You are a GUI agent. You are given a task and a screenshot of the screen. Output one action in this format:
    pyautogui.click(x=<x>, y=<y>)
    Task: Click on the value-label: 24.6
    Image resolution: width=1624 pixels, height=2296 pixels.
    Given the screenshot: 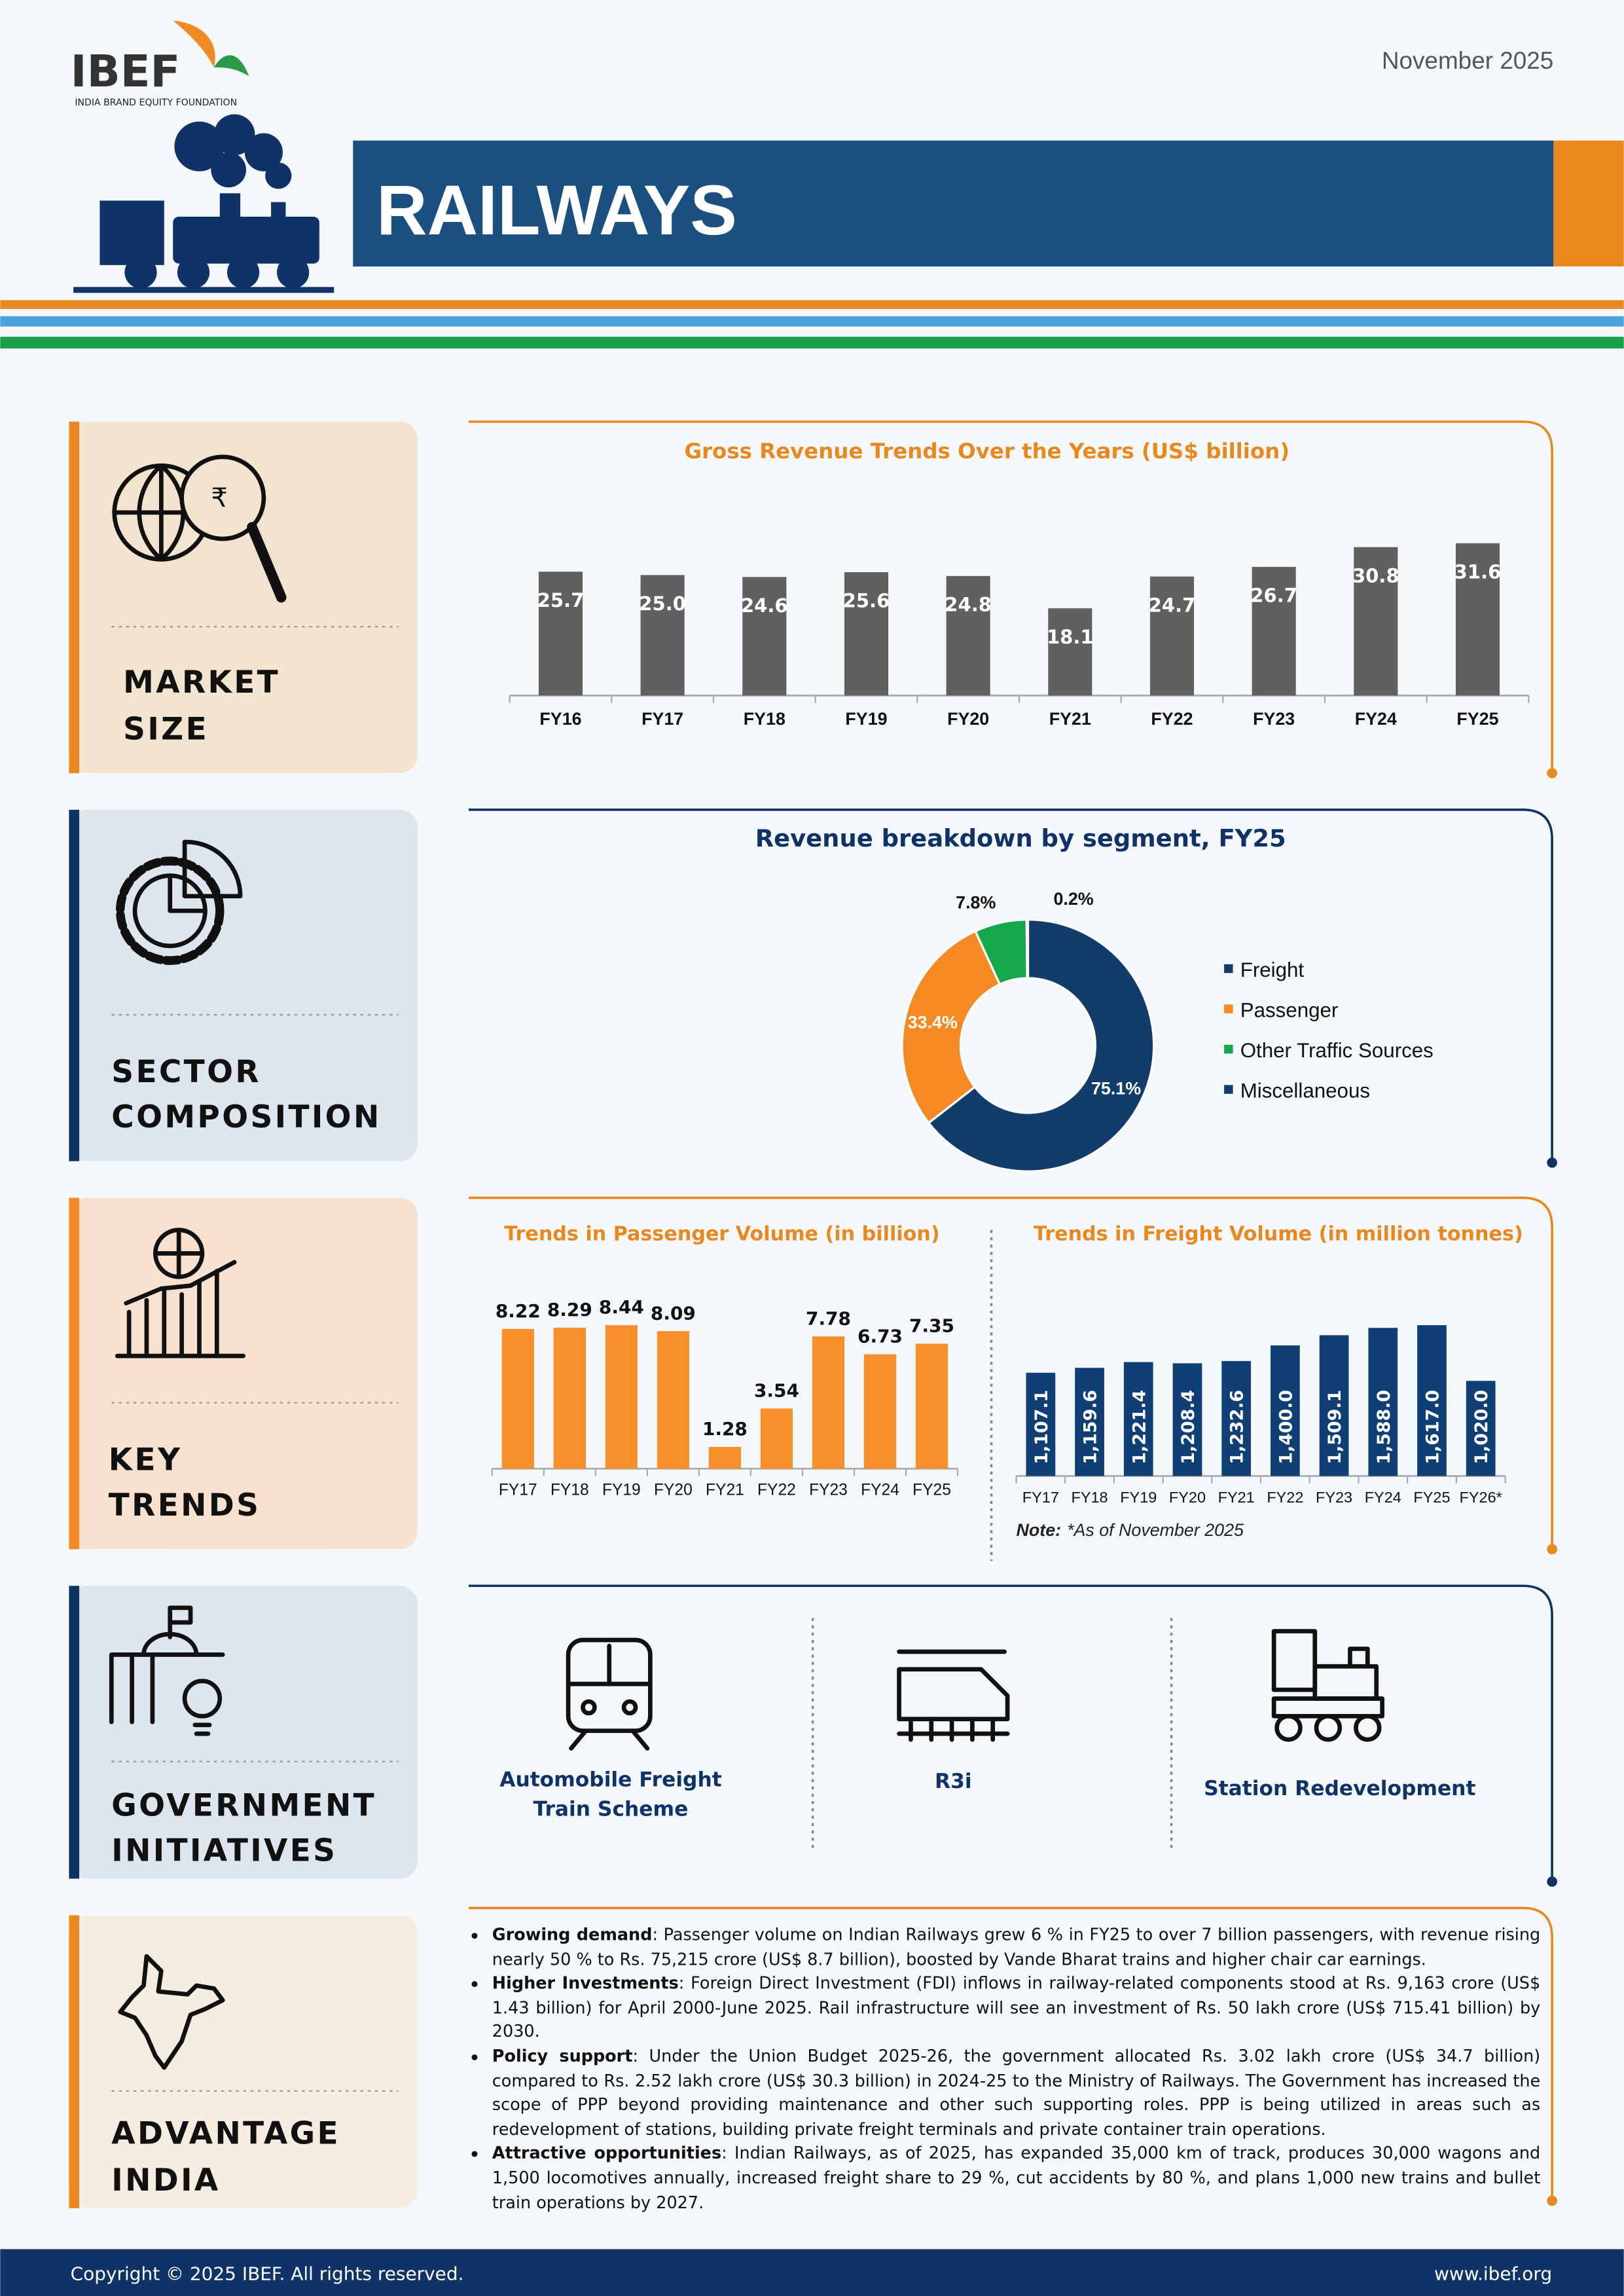 What is the action you would take?
    pyautogui.click(x=764, y=605)
    